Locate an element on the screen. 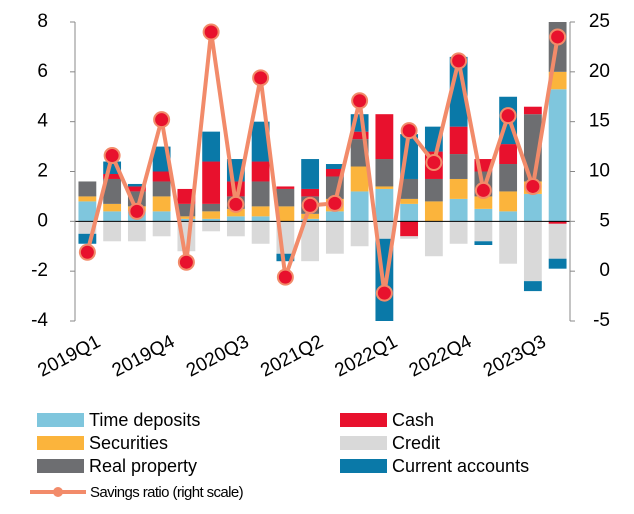 The width and height of the screenshot is (634, 514). y-tick-label: 8 is located at coordinates (42, 21).